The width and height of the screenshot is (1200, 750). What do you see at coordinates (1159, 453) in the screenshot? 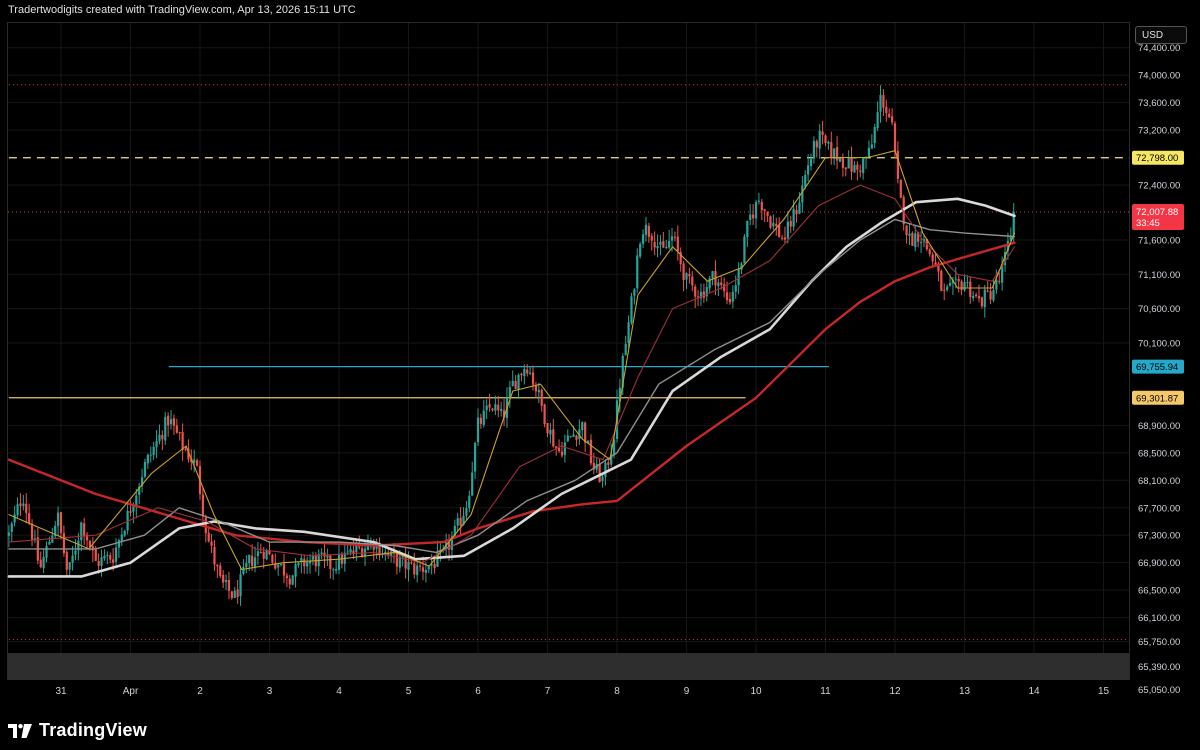
I see `price-tick-label: 68,500.00` at bounding box center [1159, 453].